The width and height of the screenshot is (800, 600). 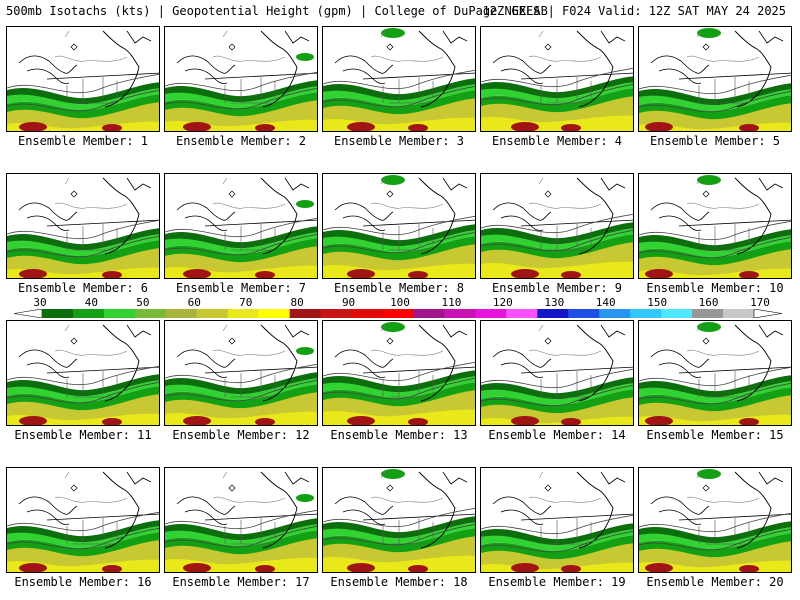 What do you see at coordinates (502, 302) in the screenshot?
I see `colorbar-tick-label: 120` at bounding box center [502, 302].